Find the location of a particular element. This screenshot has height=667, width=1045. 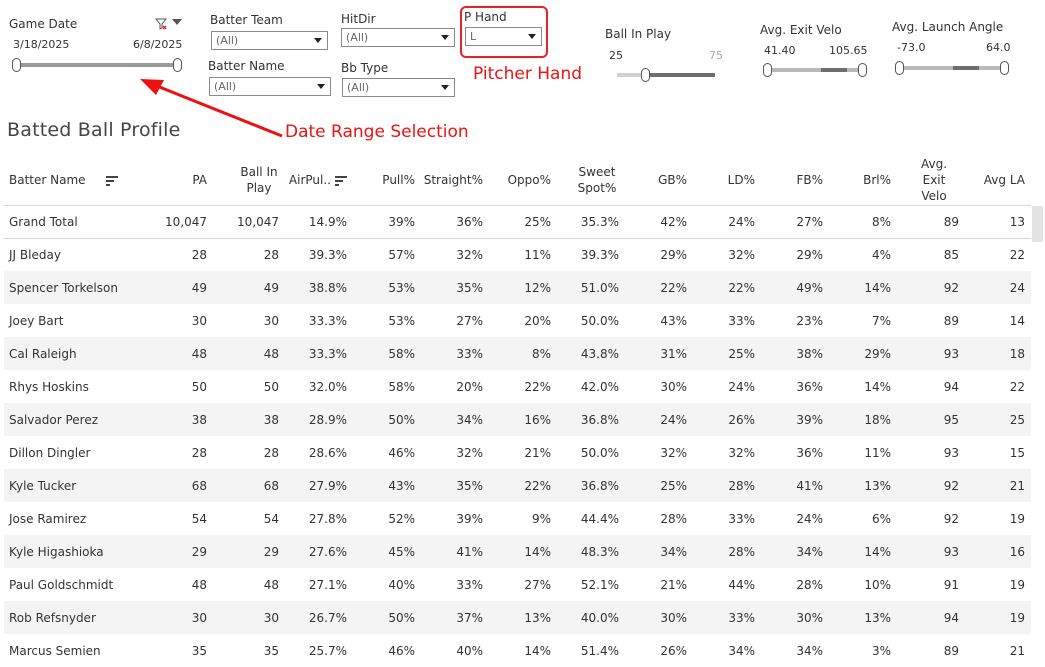

table-cell: 41% is located at coordinates (455, 551).